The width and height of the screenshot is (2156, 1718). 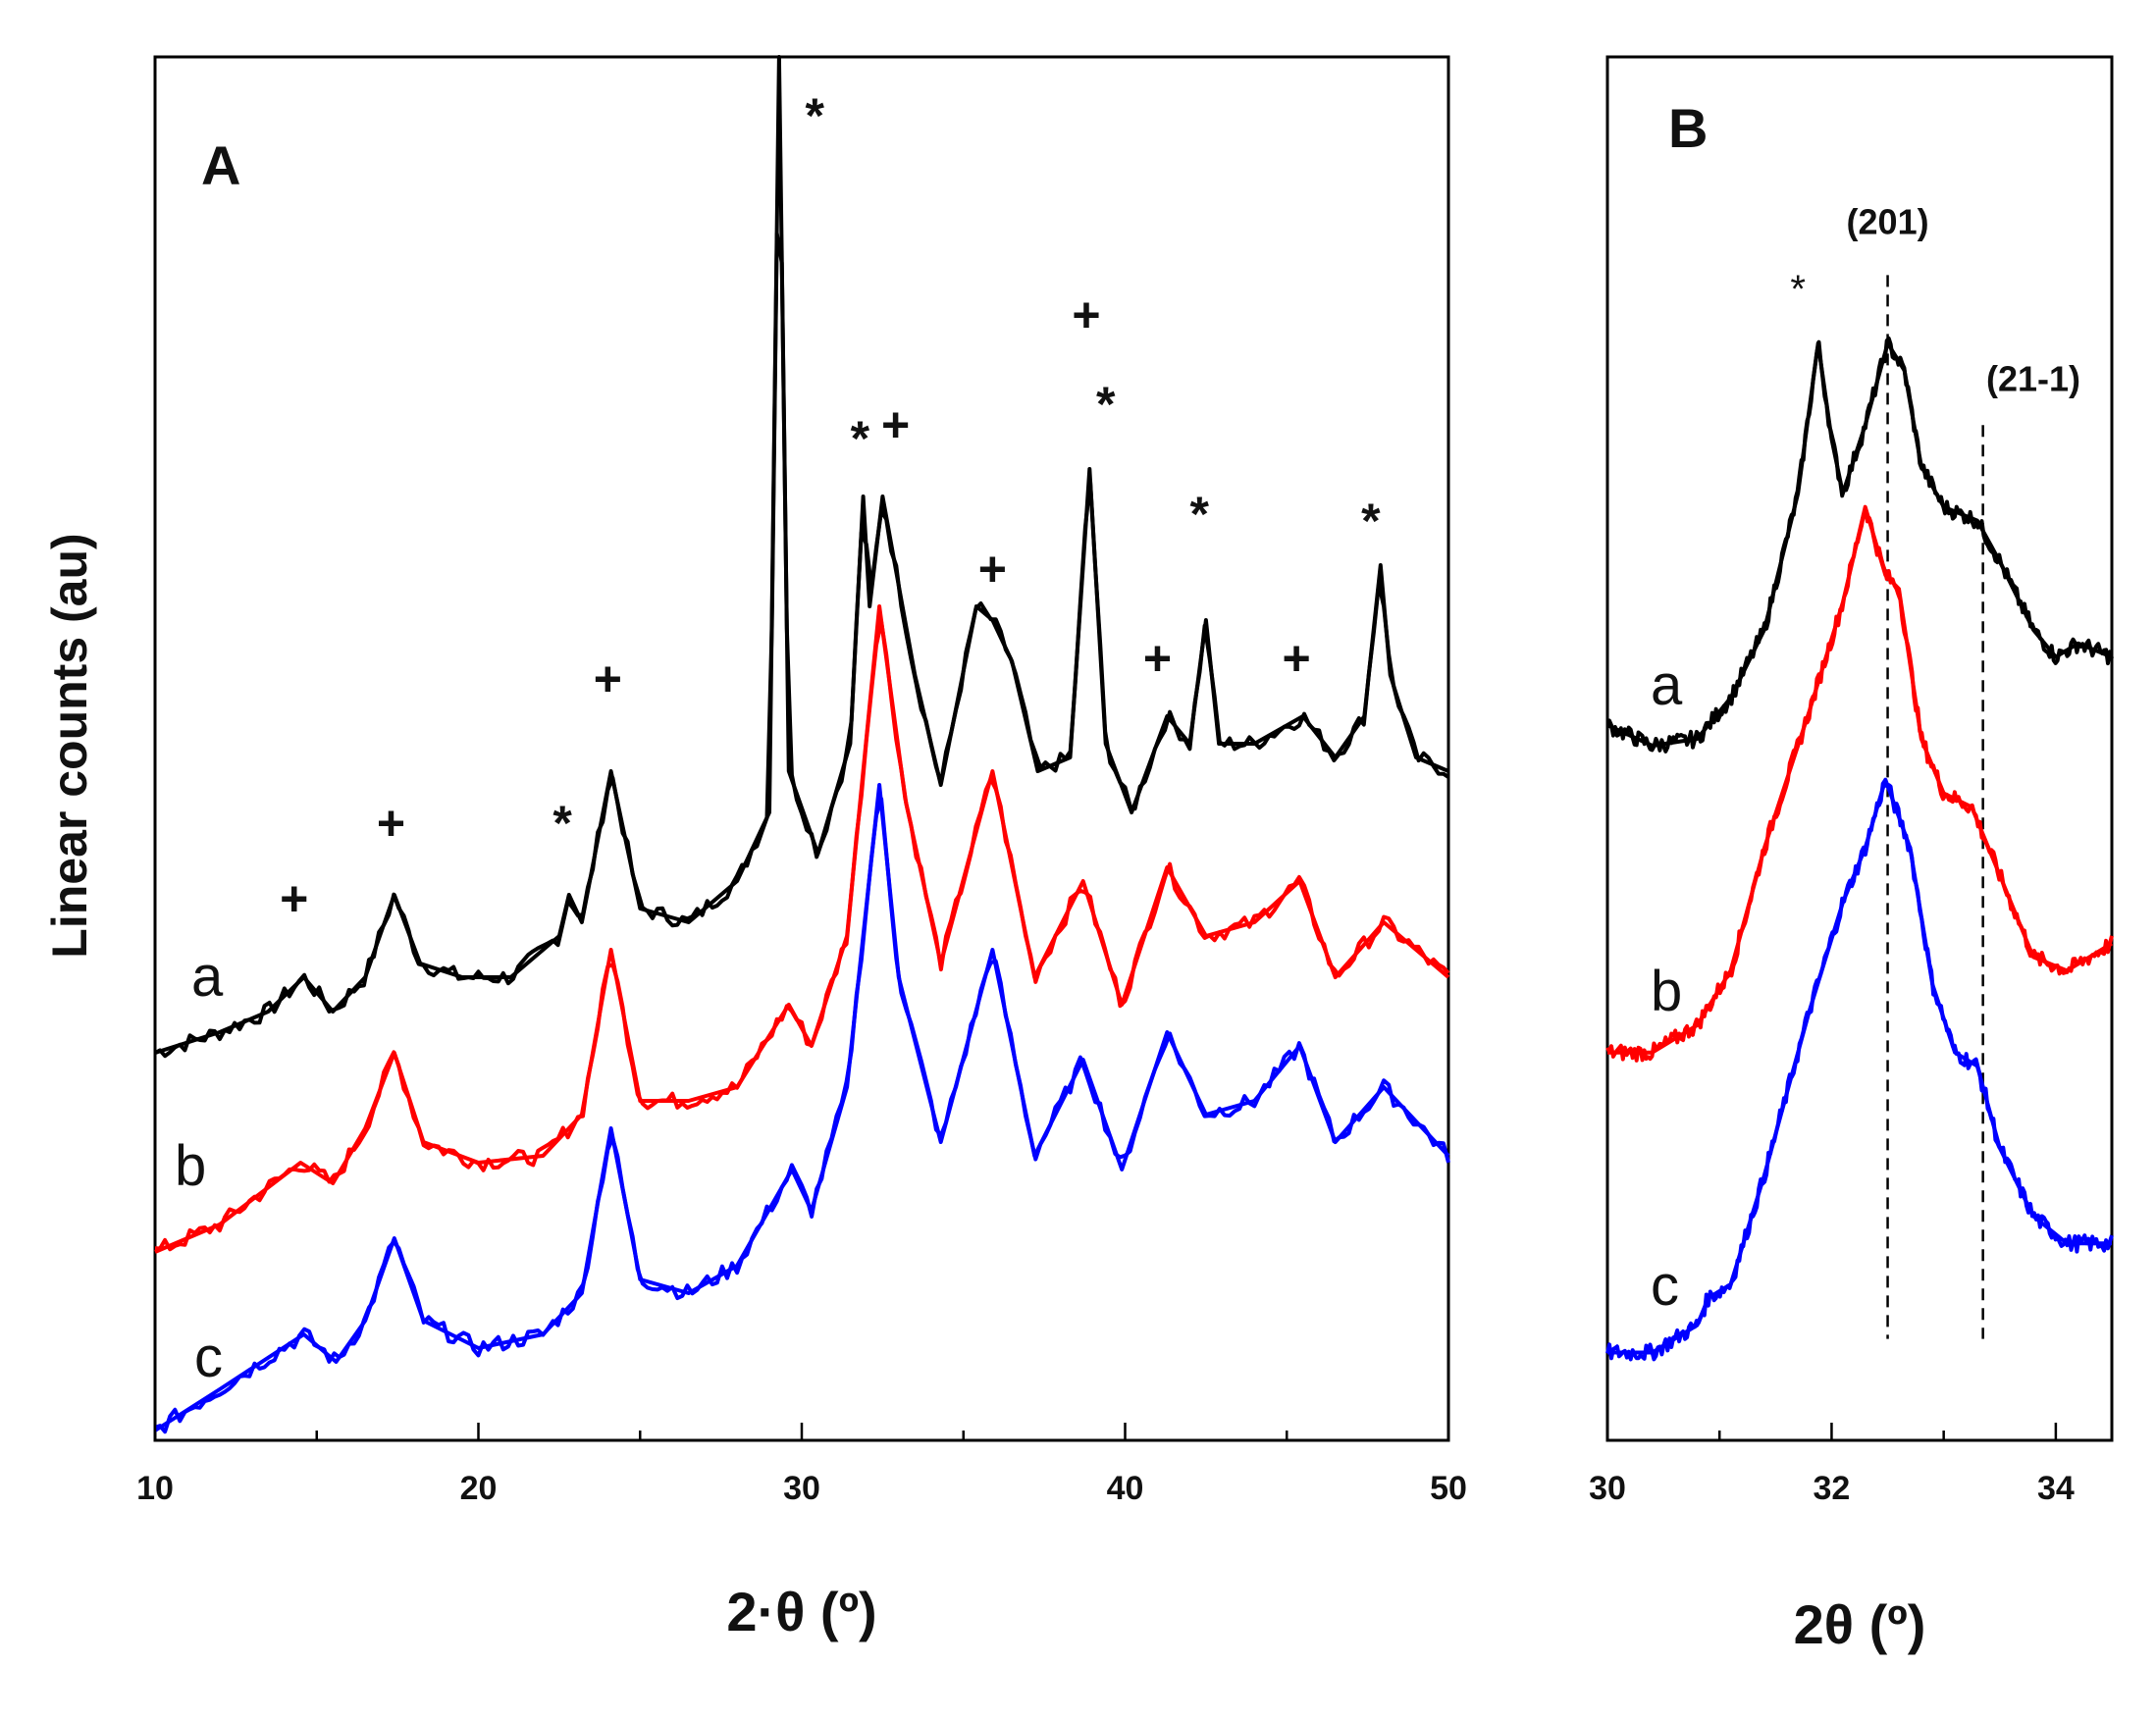 I want to click on x-tick-label: 40, so click(x=1125, y=1488).